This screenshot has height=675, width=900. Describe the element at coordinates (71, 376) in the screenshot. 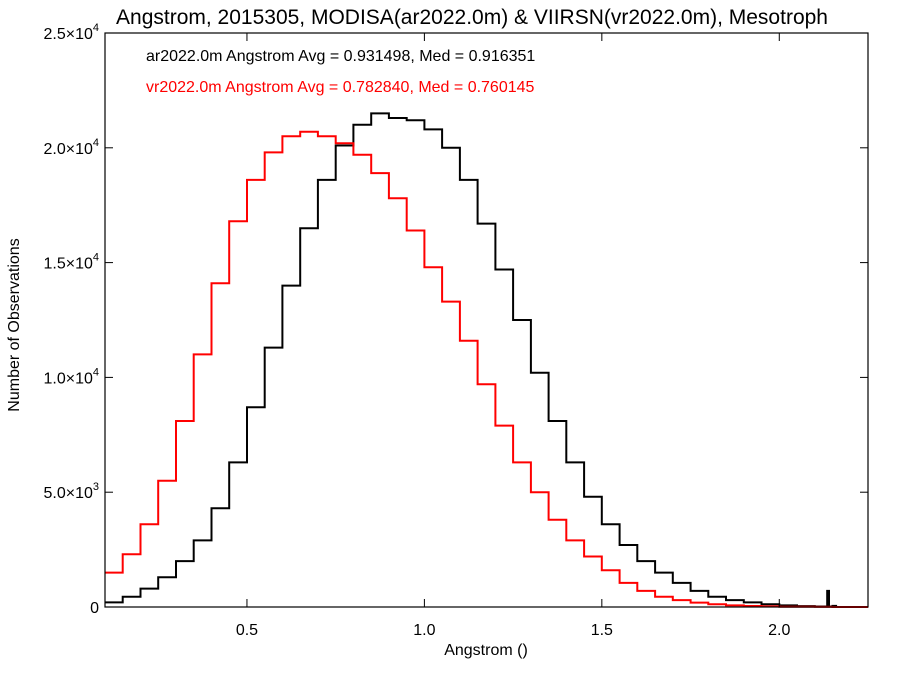

I see `y-tick-label: 1.0×10⁴` at that location.